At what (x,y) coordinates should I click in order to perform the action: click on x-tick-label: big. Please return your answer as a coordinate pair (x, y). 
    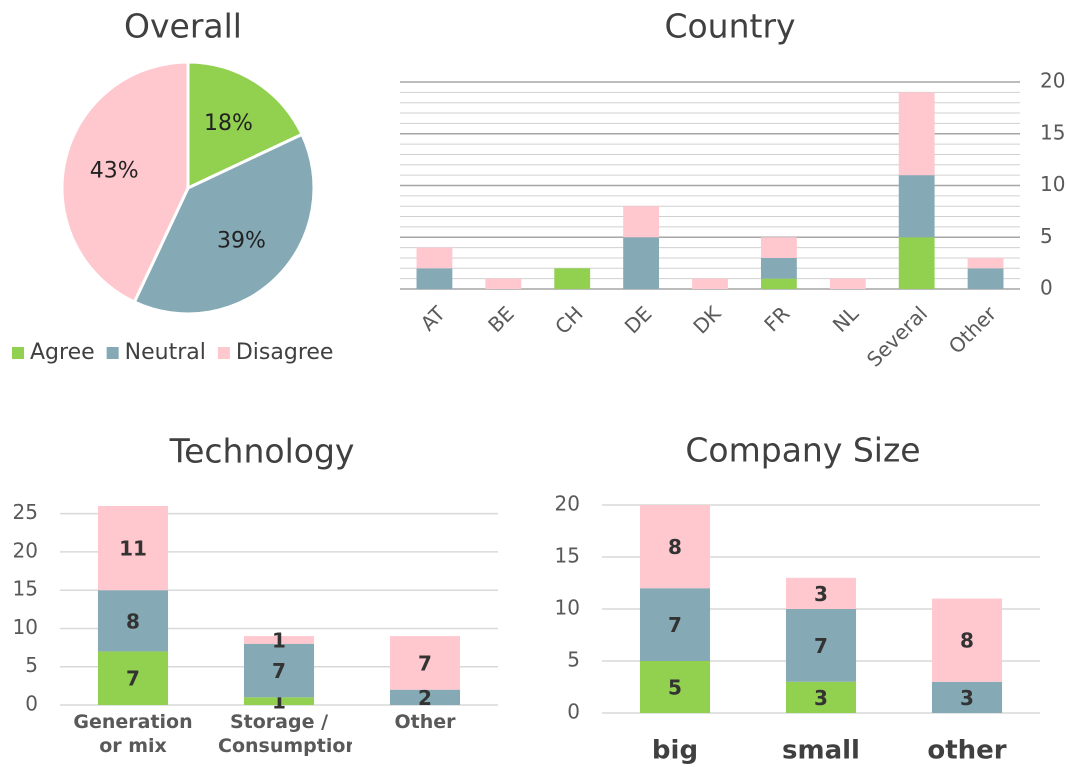
    Looking at the image, I should click on (675, 751).